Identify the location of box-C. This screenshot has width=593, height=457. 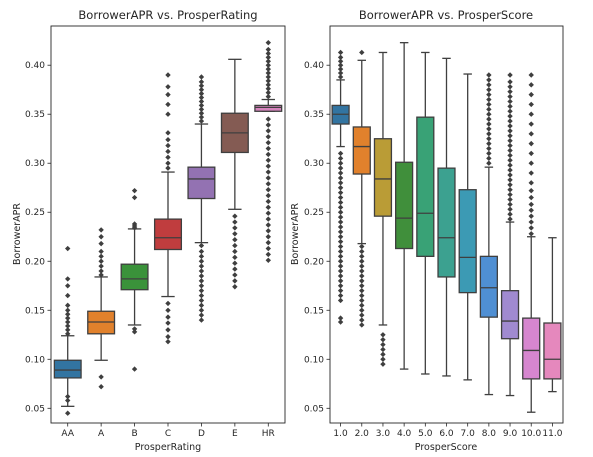
(168, 208).